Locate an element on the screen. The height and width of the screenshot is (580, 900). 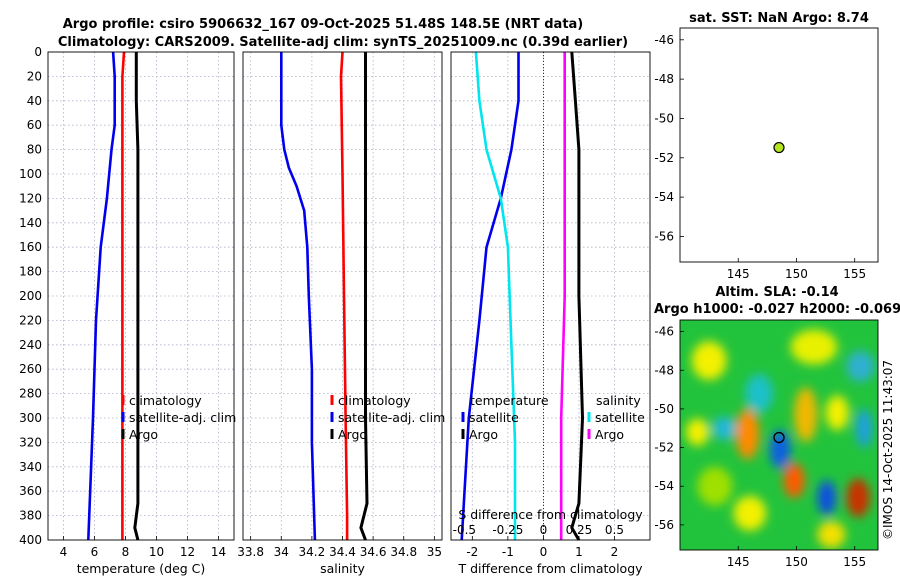
x-axis-label: temperature (deg C) is located at coordinates (141, 568).